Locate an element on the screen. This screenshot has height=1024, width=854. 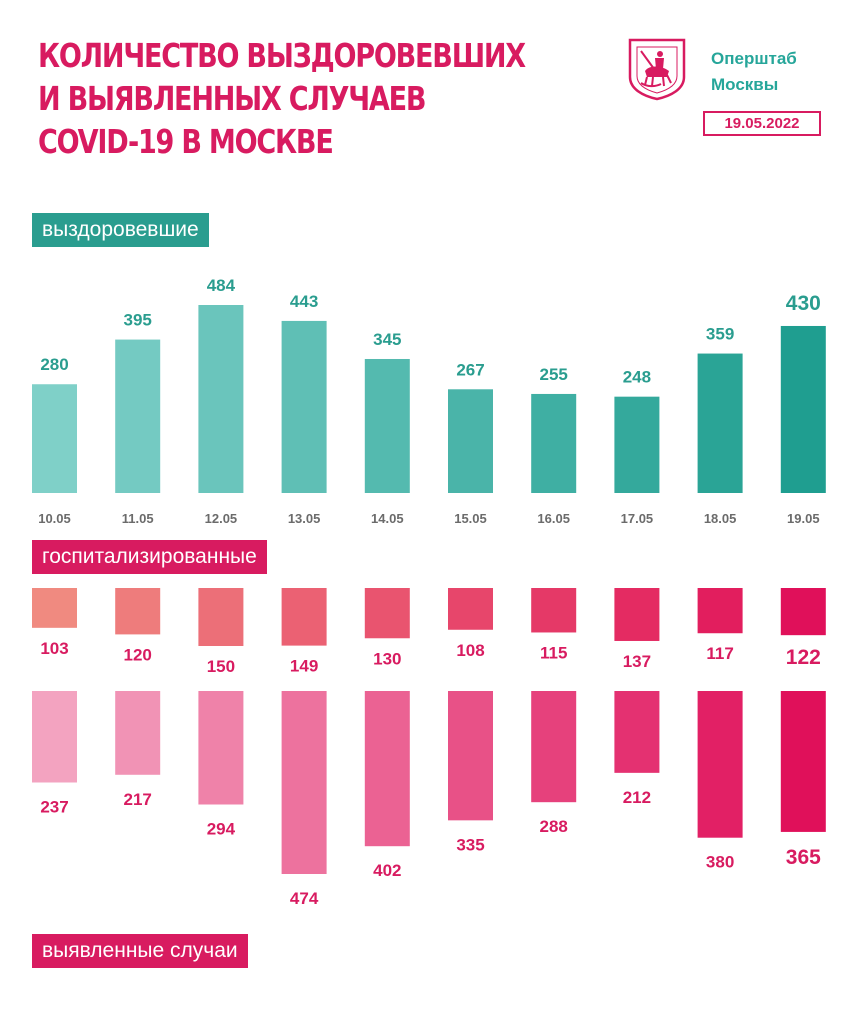
hospitalized-label: госпитализированные is located at coordinates (149, 557).